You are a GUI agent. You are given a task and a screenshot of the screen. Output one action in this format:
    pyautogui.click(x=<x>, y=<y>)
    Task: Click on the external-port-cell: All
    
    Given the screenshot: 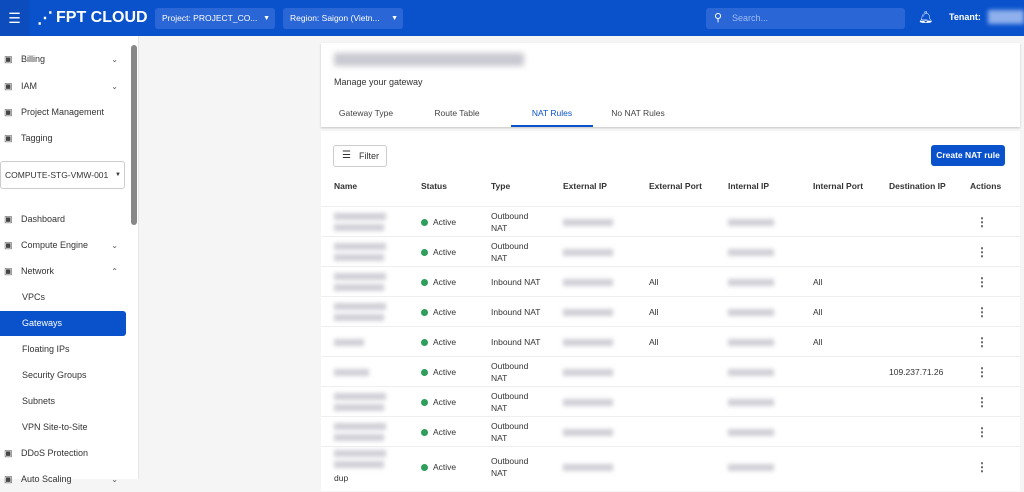 What is the action you would take?
    pyautogui.click(x=654, y=312)
    